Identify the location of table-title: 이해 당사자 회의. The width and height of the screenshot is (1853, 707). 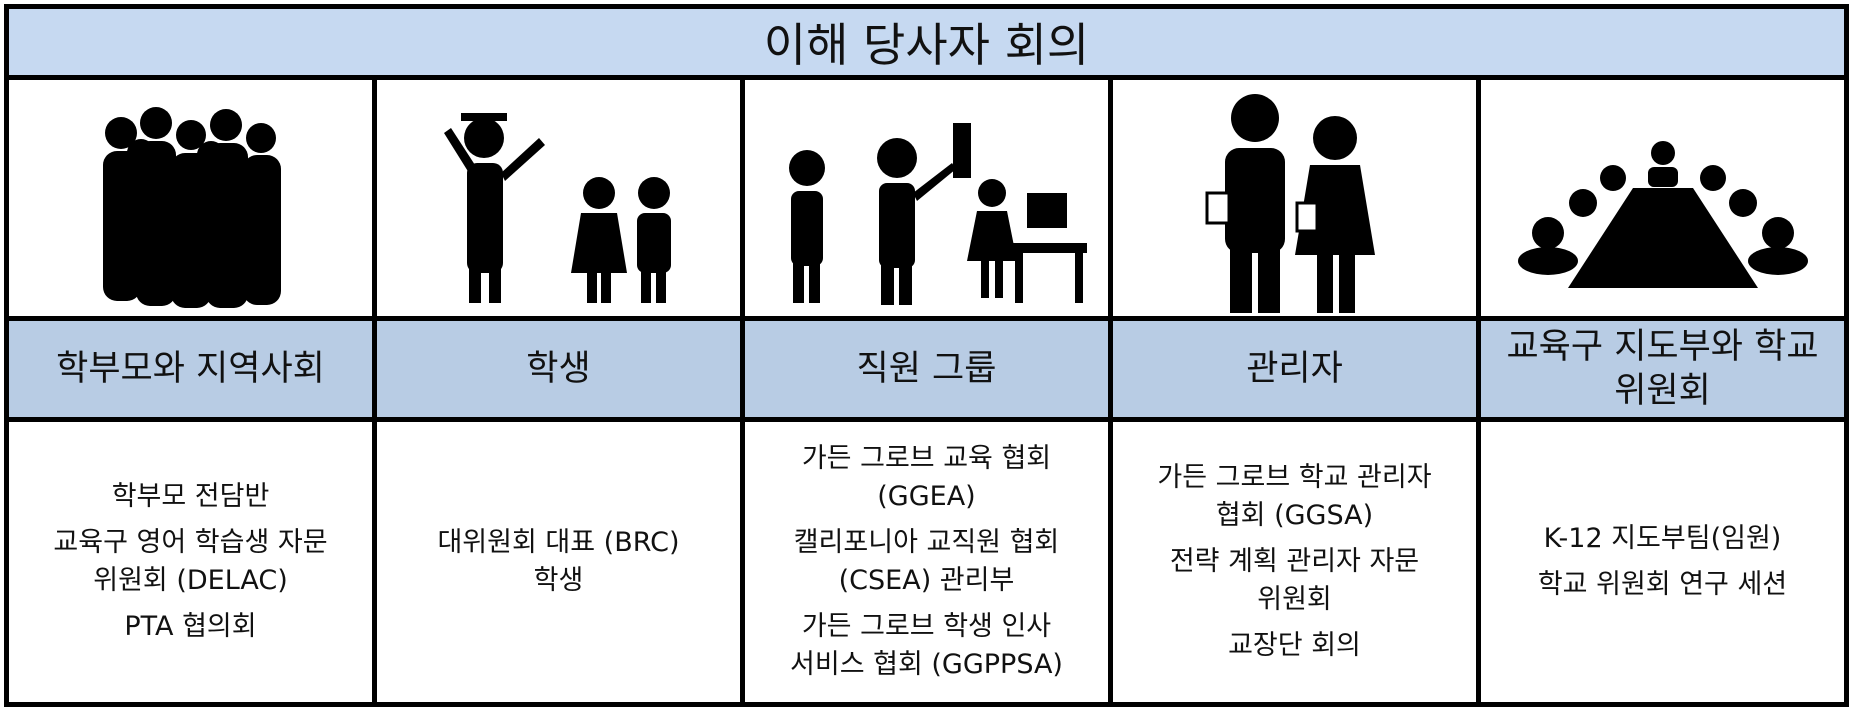
(926, 42).